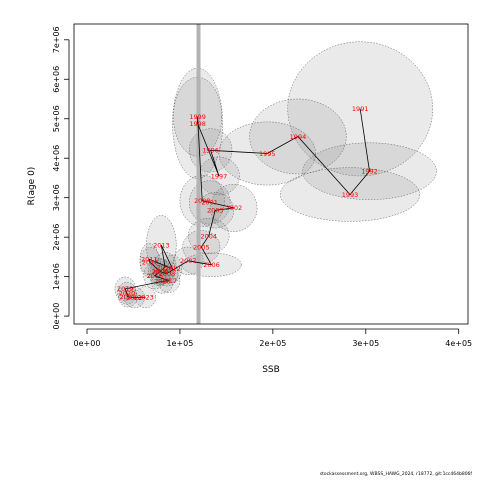  Describe the element at coordinates (56, 237) in the screenshot. I see `y-tick-label: 2e+06` at that location.